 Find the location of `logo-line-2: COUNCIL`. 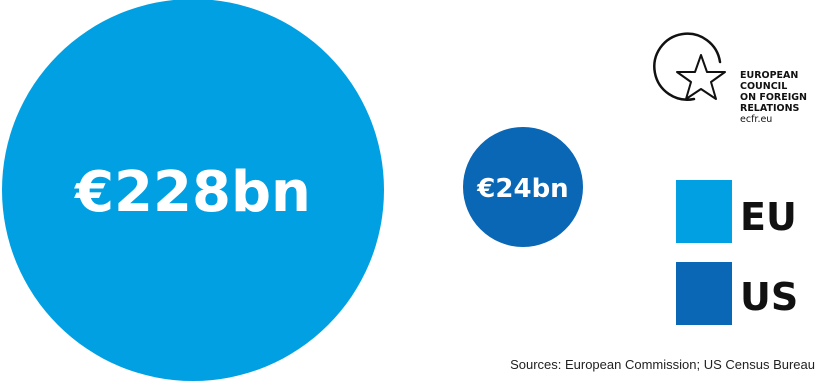

logo-line-2: COUNCIL is located at coordinates (763, 86).